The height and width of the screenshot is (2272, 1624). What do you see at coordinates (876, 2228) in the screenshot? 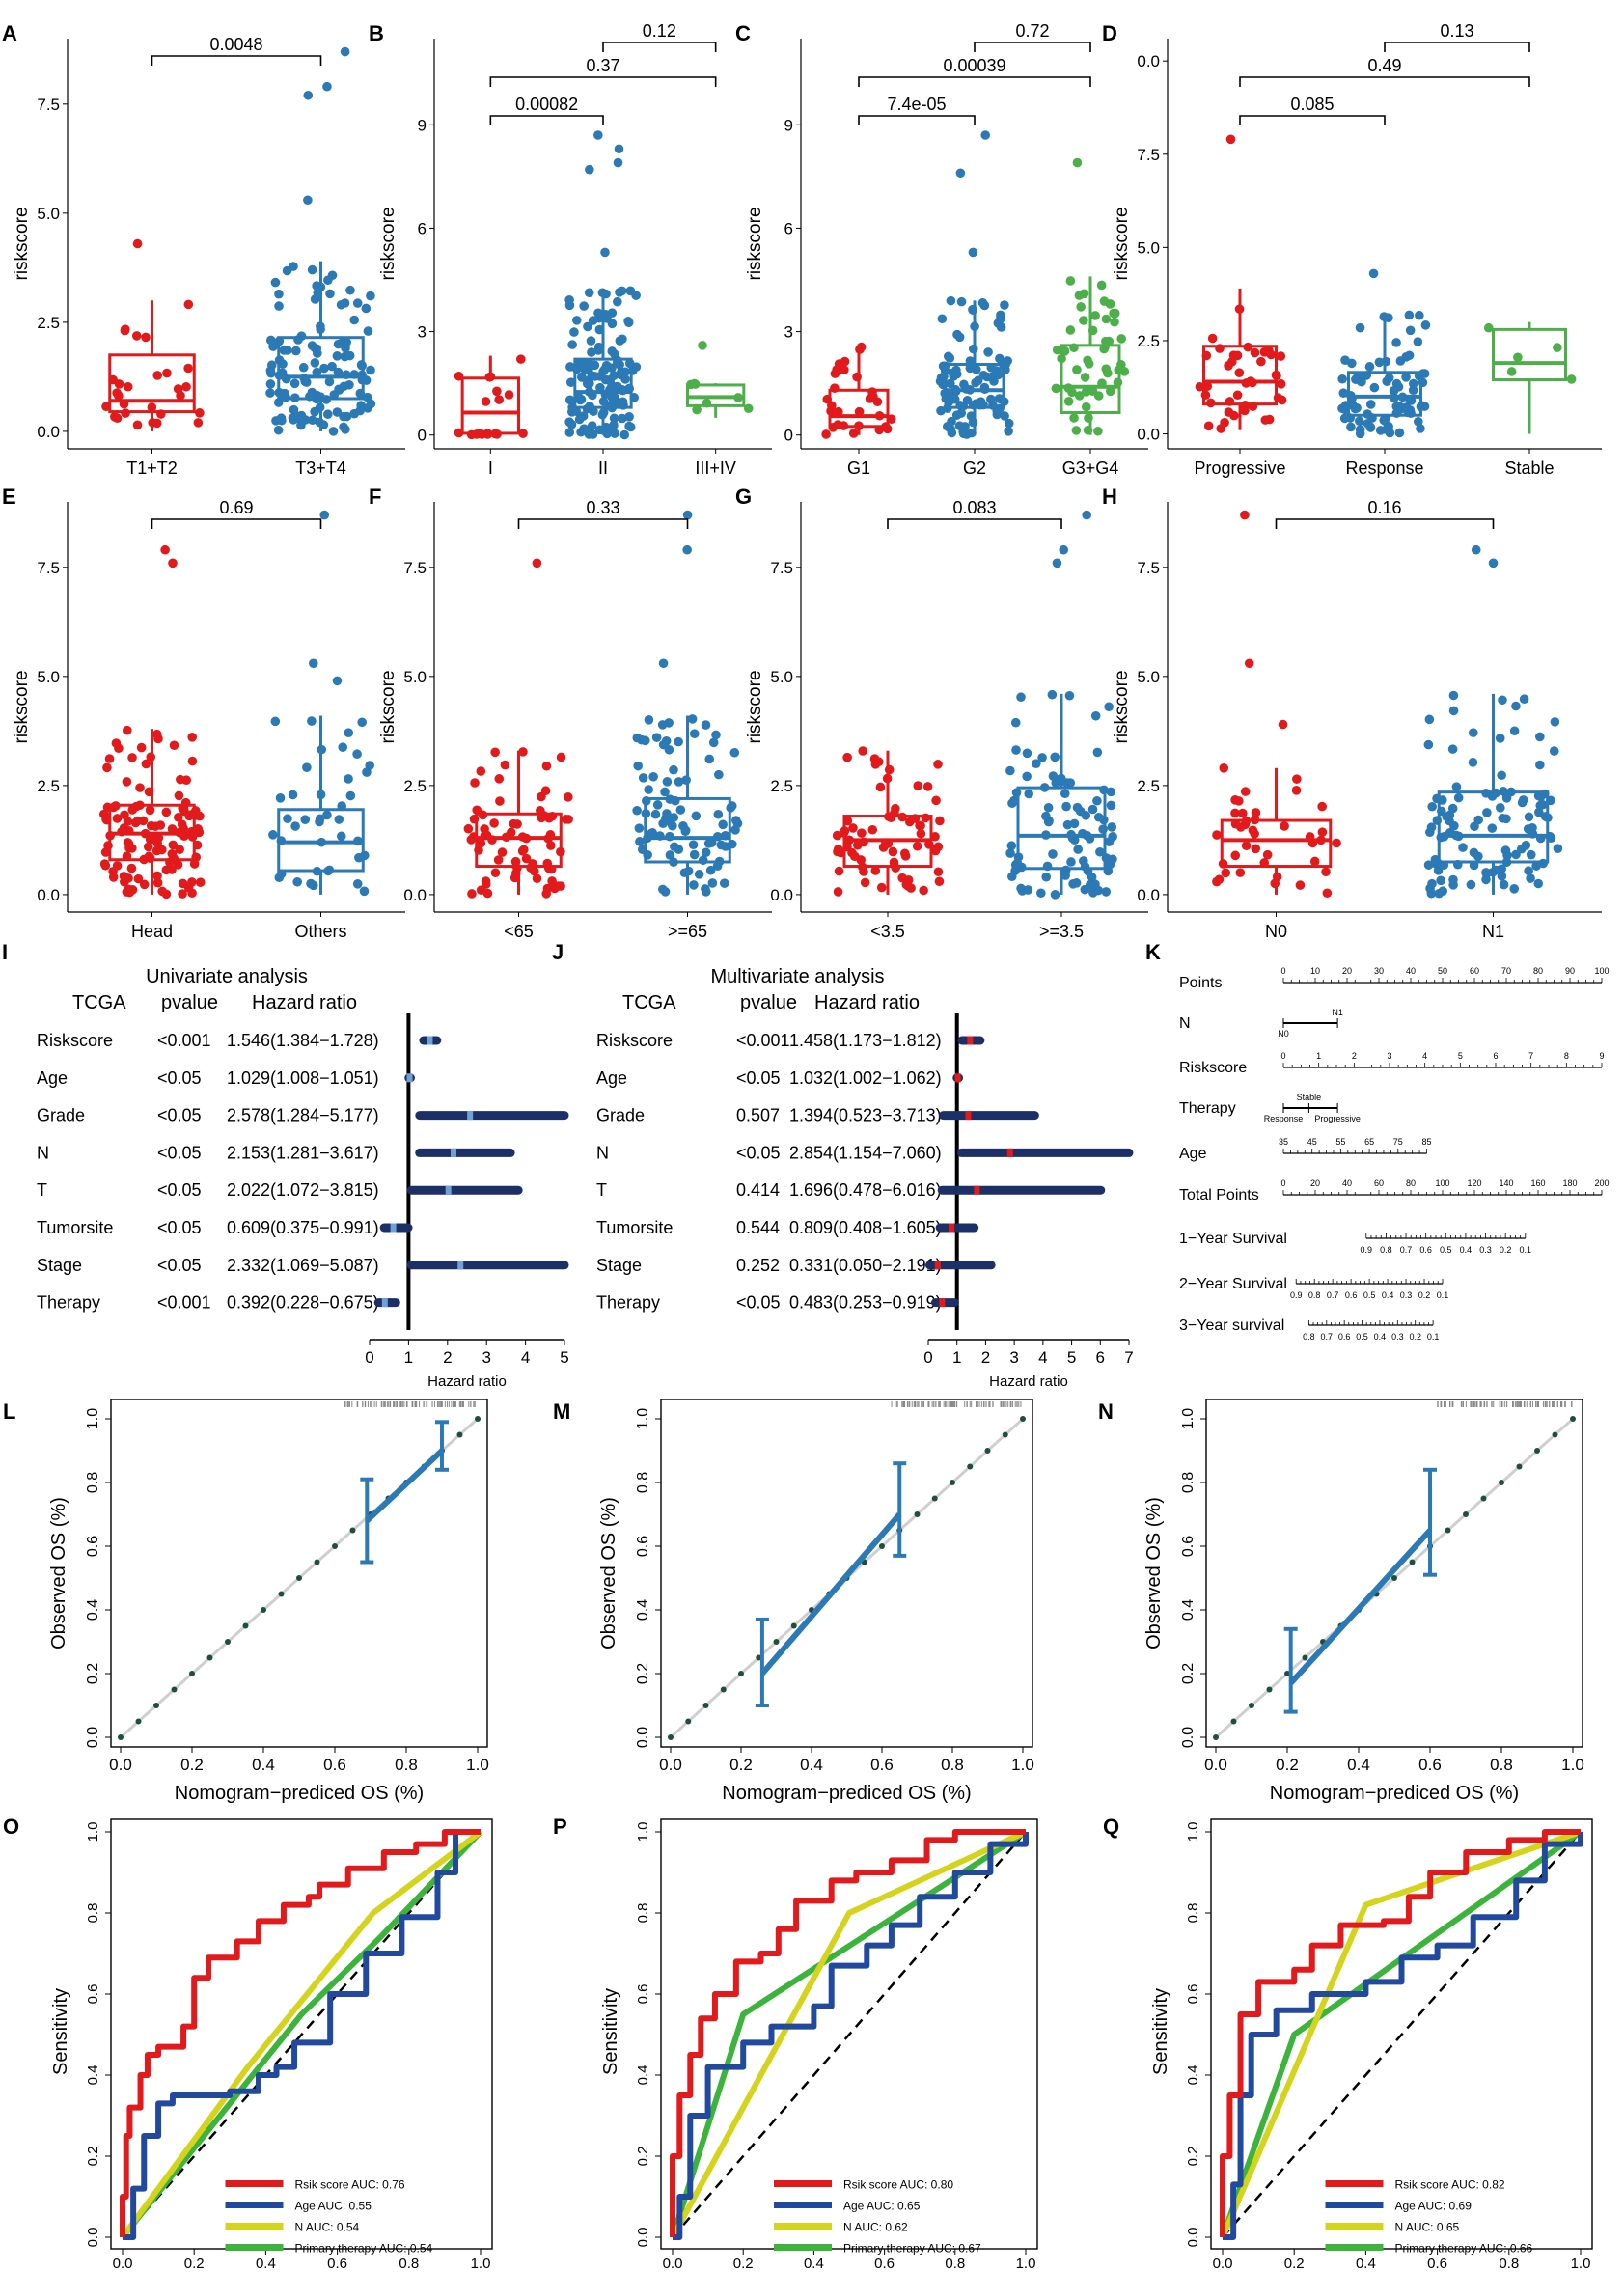
I see `legend-label: N AUC: 0.62` at bounding box center [876, 2228].